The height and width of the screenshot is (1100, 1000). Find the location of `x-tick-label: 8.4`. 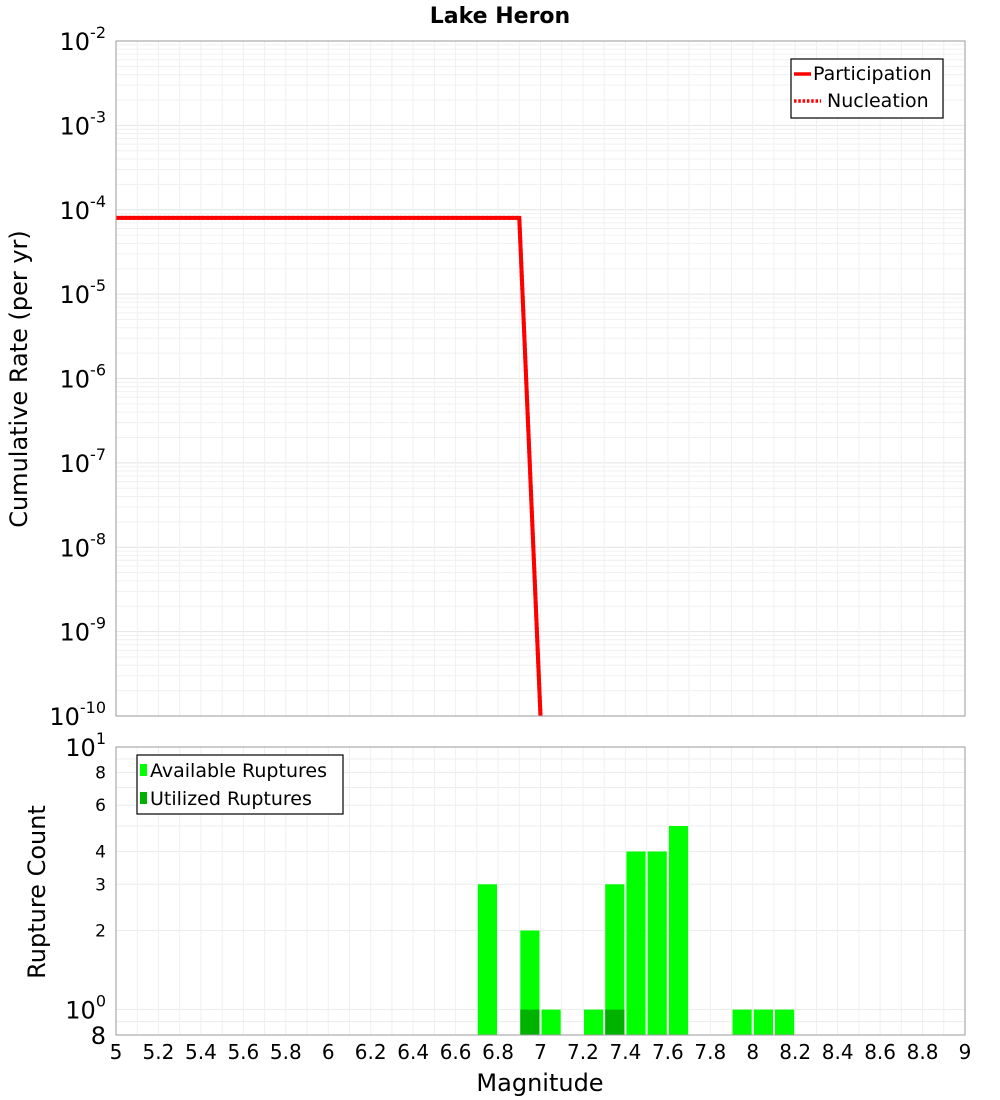

x-tick-label: 8.4 is located at coordinates (838, 1052).